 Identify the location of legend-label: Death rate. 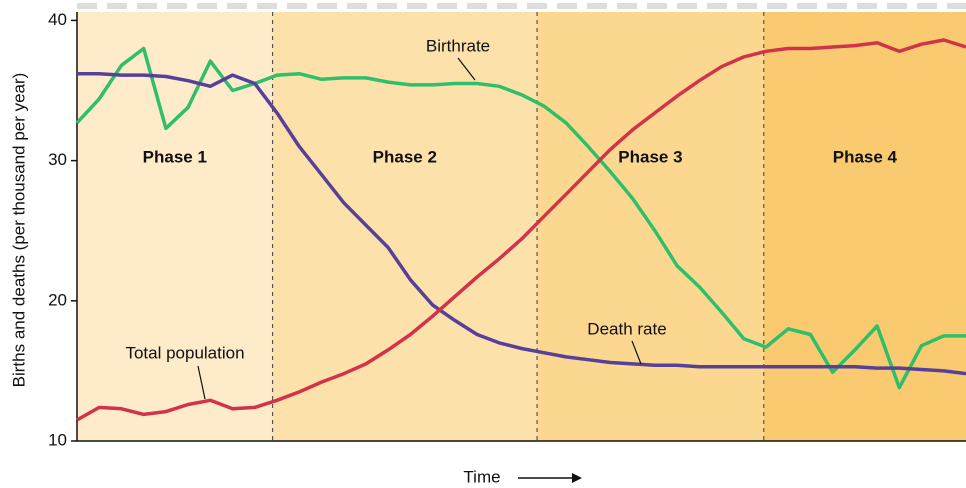
(626, 328).